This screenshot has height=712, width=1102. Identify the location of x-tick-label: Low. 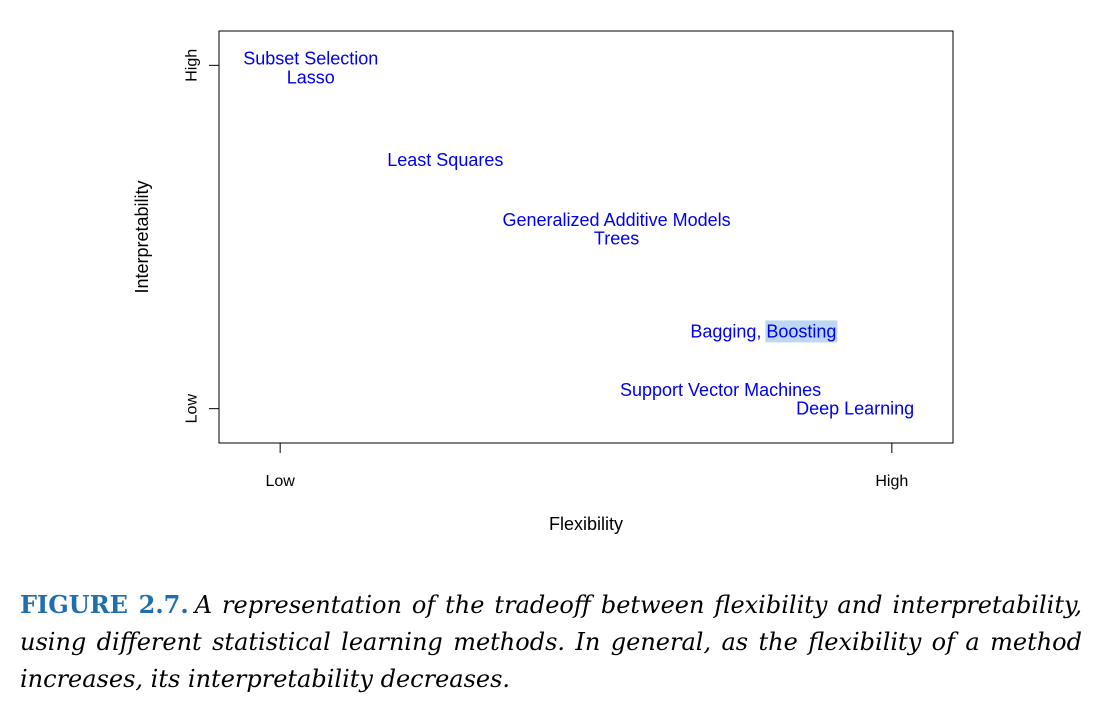
(280, 481).